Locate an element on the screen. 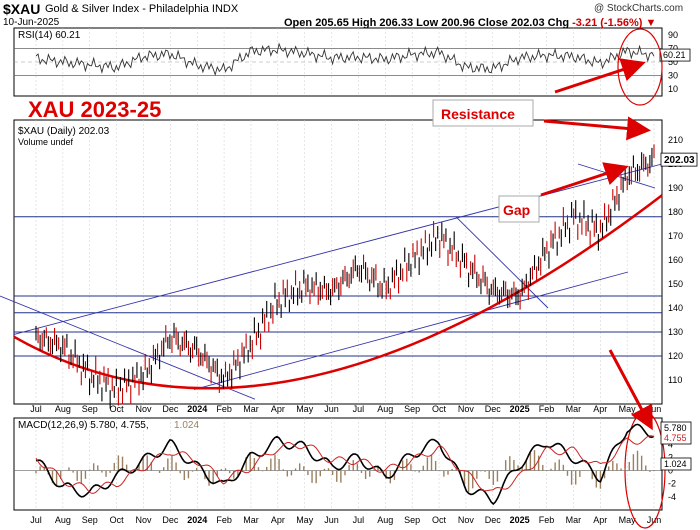 The width and height of the screenshot is (700, 530). price-y-tick-label: 210 is located at coordinates (675, 140).